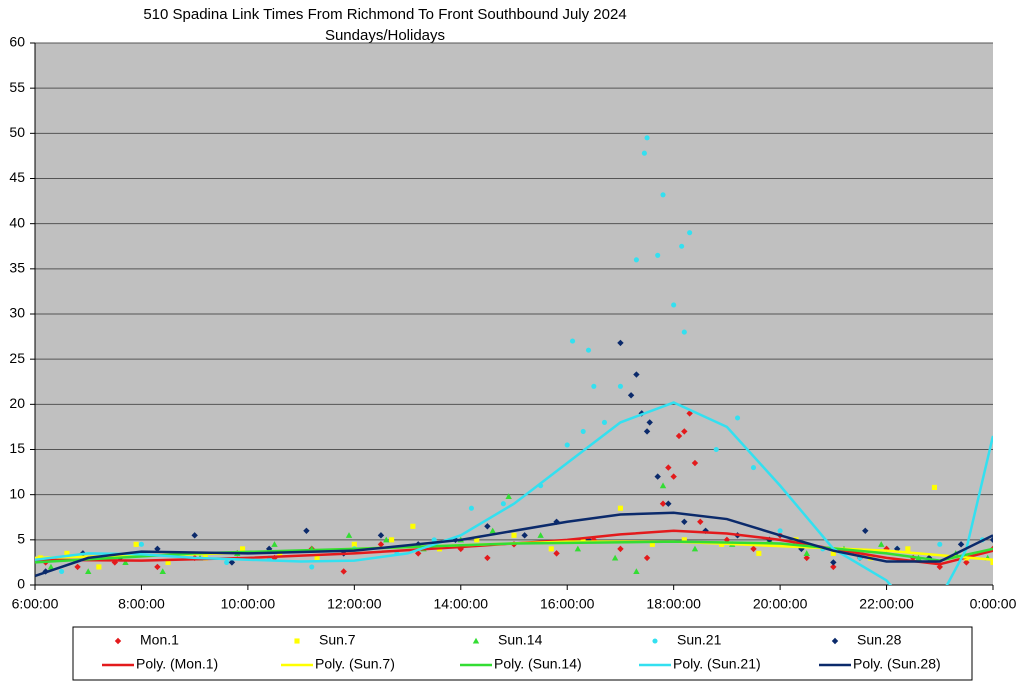 This screenshot has width=1024, height=684. Describe the element at coordinates (354, 604) in the screenshot. I see `x-tick-label: 12:00:00` at that location.